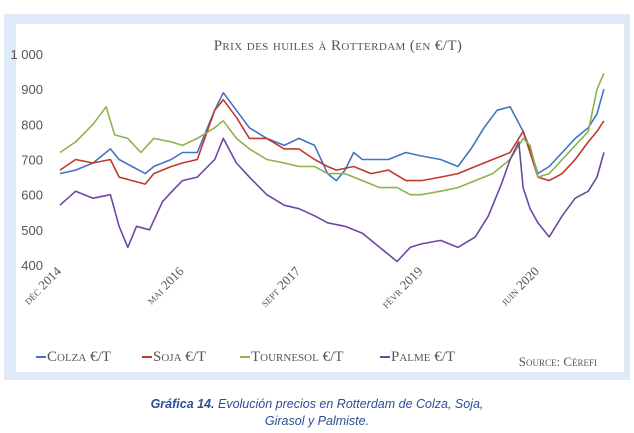  Describe the element at coordinates (423, 357) in the screenshot. I see `legend-label: Palme €/T` at that location.